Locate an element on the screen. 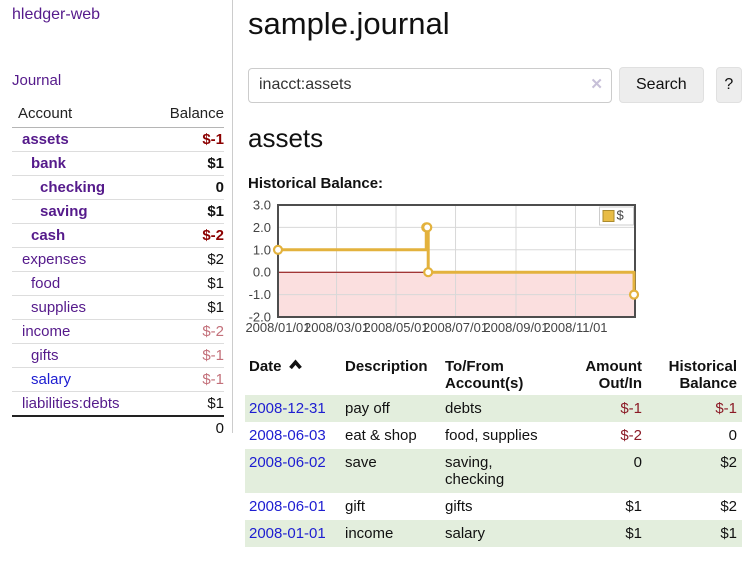 The width and height of the screenshot is (742, 582). sort-asc-icon is located at coordinates (295, 364).